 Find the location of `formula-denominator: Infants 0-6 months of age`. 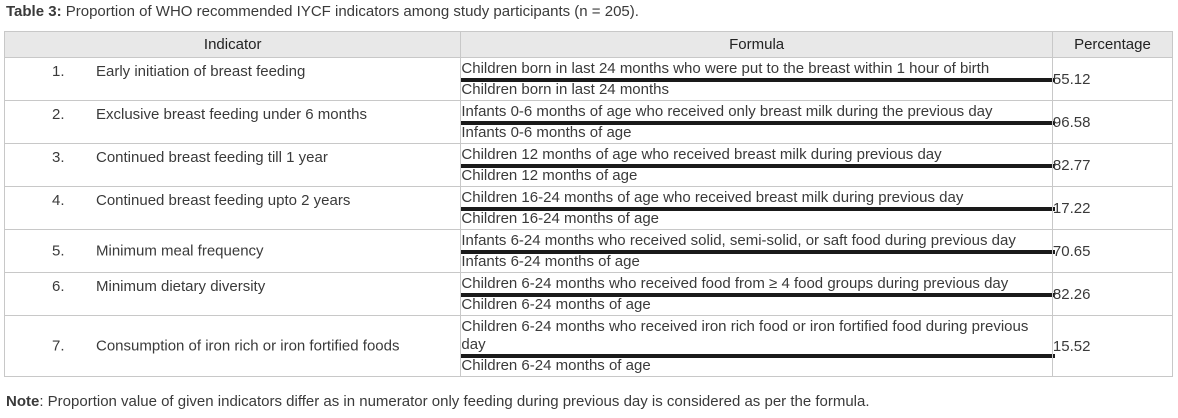

formula-denominator: Infants 0-6 months of age is located at coordinates (546, 132).